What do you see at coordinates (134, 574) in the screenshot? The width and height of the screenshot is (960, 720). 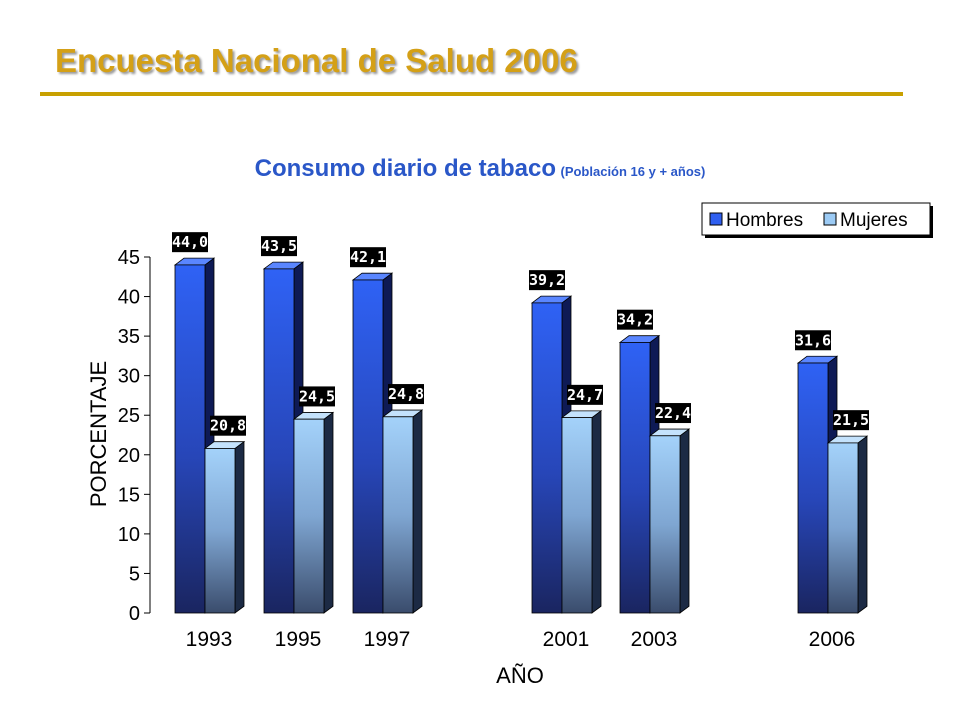 I see `y-tick-label: 5` at bounding box center [134, 574].